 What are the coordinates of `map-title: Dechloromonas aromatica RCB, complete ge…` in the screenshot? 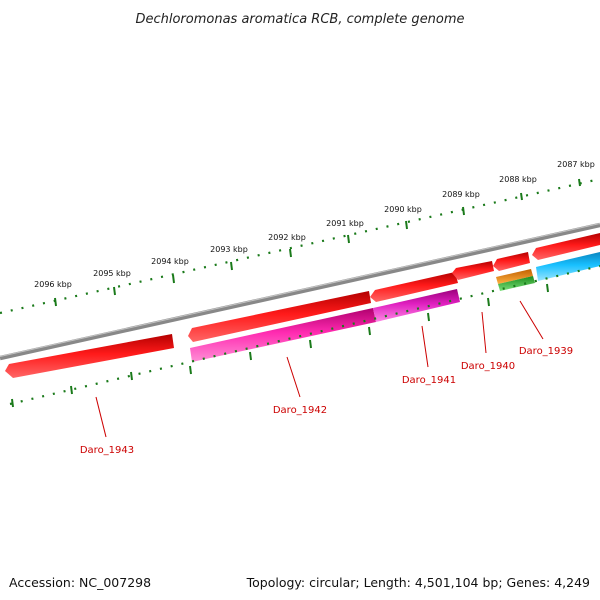 It's located at (299, 19).